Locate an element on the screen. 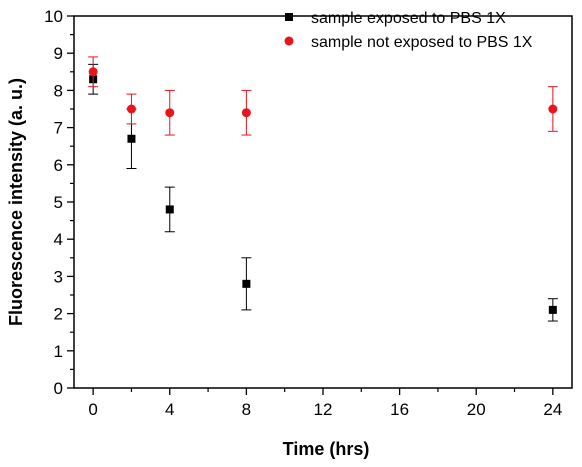 This screenshot has height=467, width=582. y-tick-label: 7 is located at coordinates (58, 128).